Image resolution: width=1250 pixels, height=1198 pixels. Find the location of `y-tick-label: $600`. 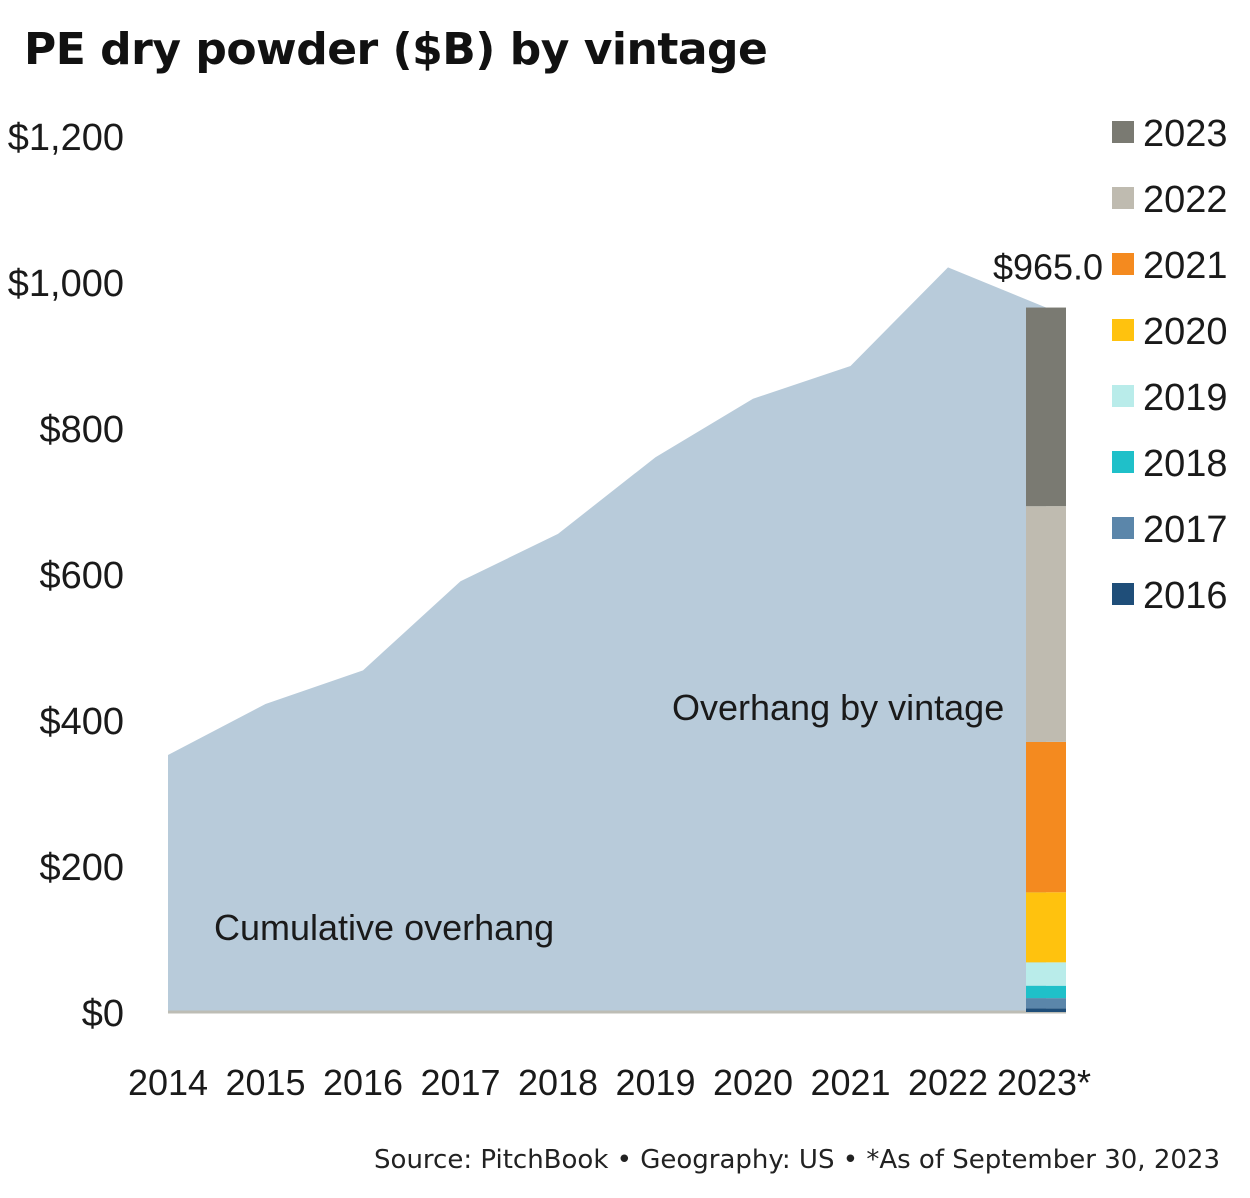

y-tick-label: $600 is located at coordinates (81, 576).